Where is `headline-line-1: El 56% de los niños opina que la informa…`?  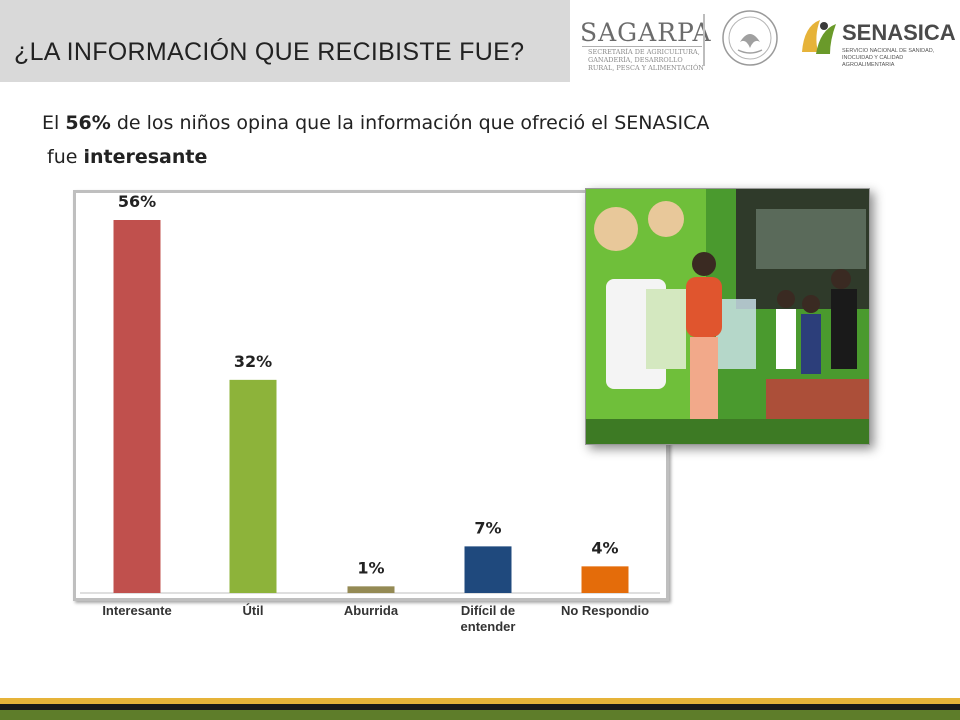 headline-line-1: El 56% de los niños opina que la informa… is located at coordinates (452, 123).